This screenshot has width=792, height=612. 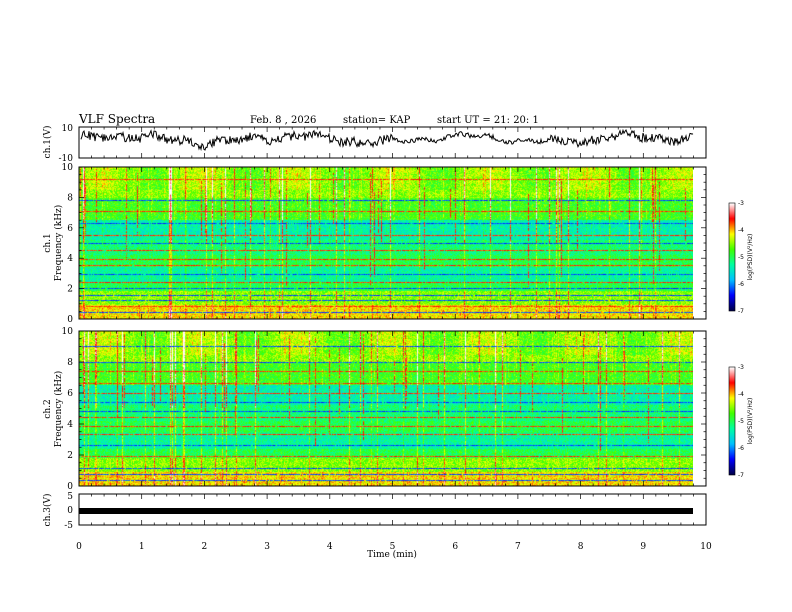 I want to click on spec2-cbar-tick-m5: -5, so click(x=741, y=421).